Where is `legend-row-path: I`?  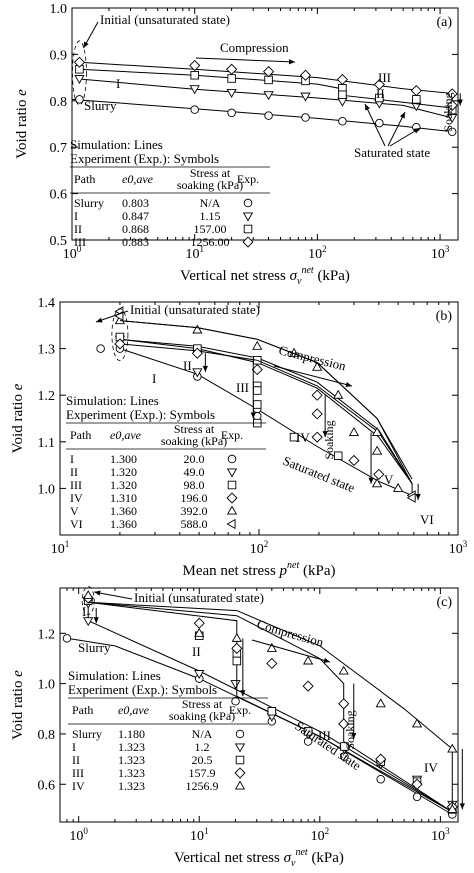
legend-row-path: I is located at coordinates (74, 747).